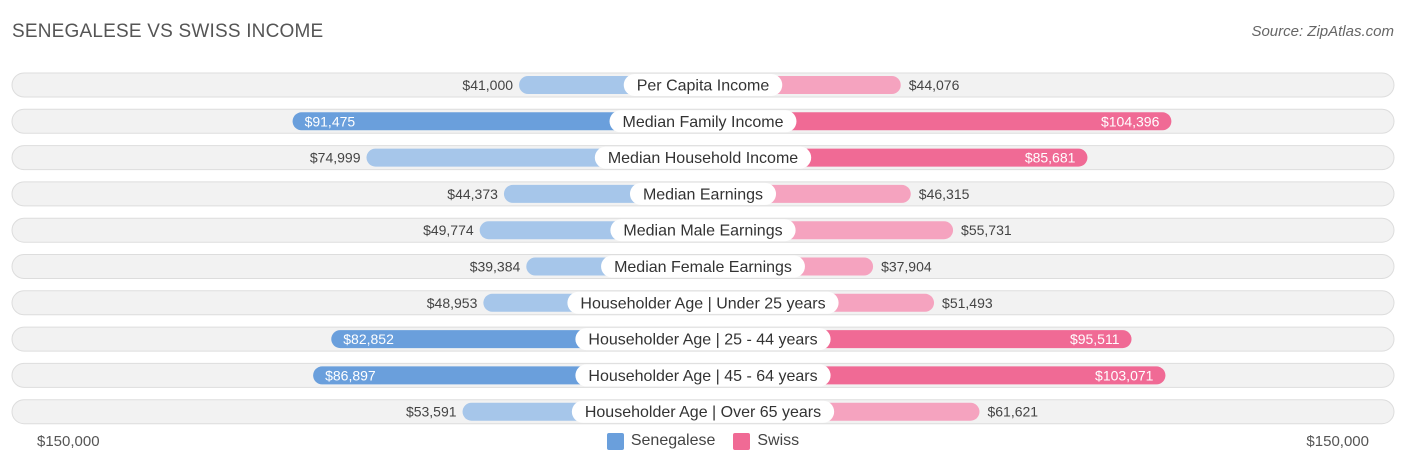 This screenshot has width=1406, height=467. Describe the element at coordinates (967, 303) in the screenshot. I see `value-label-swiss: $51,493` at that location.